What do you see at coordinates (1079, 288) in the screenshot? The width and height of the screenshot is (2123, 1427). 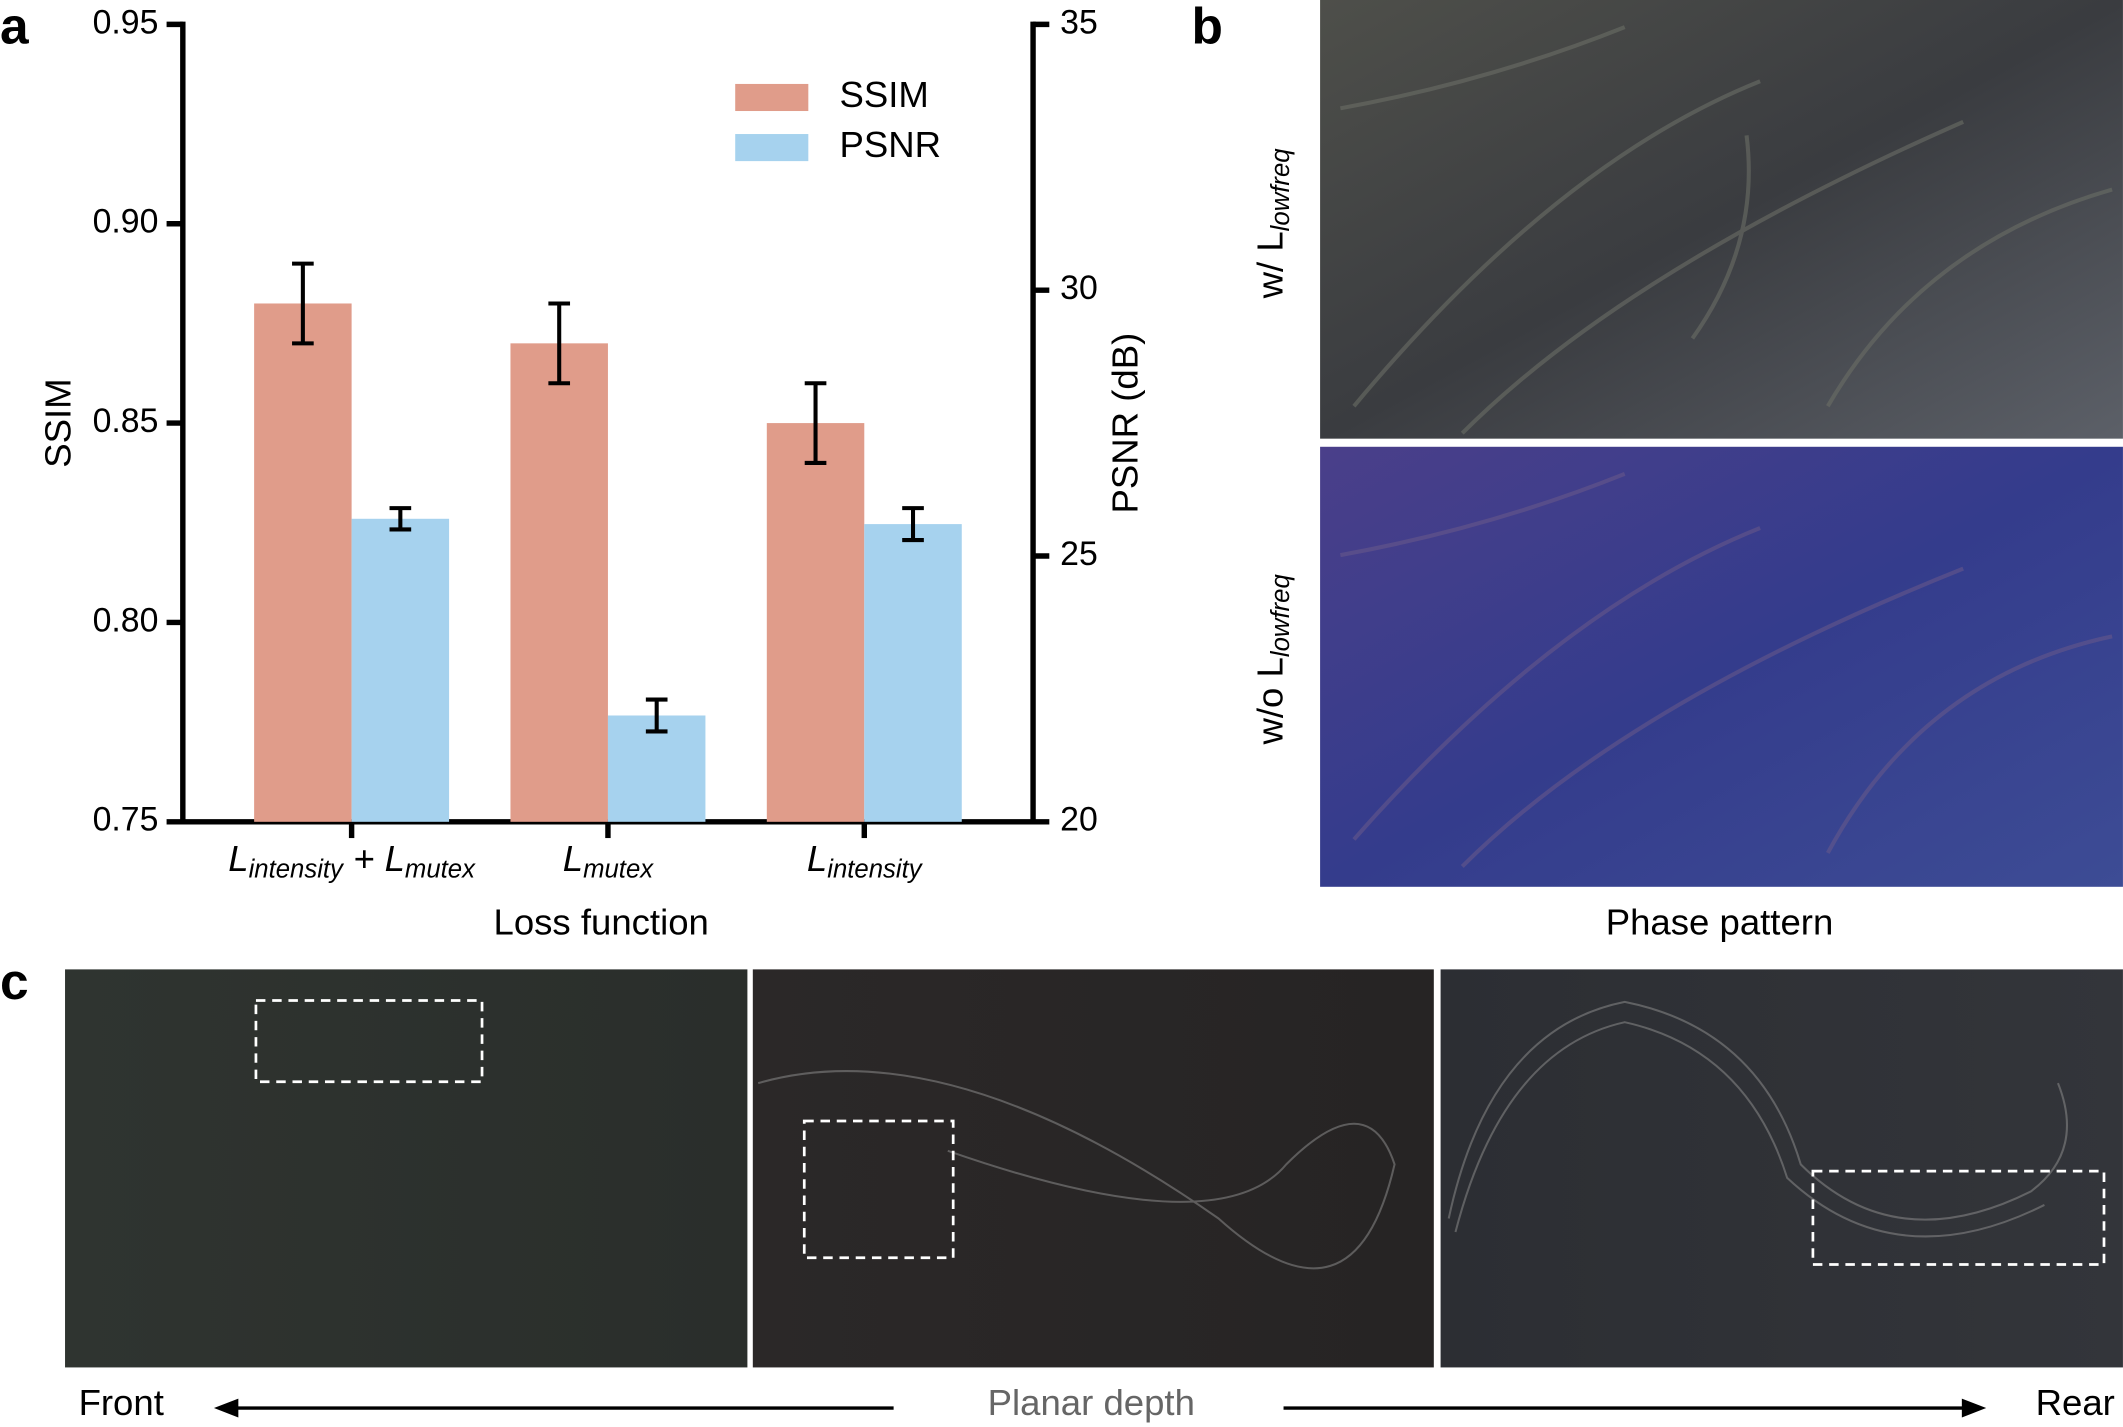 I see `y2-tick-label: 30` at bounding box center [1079, 288].